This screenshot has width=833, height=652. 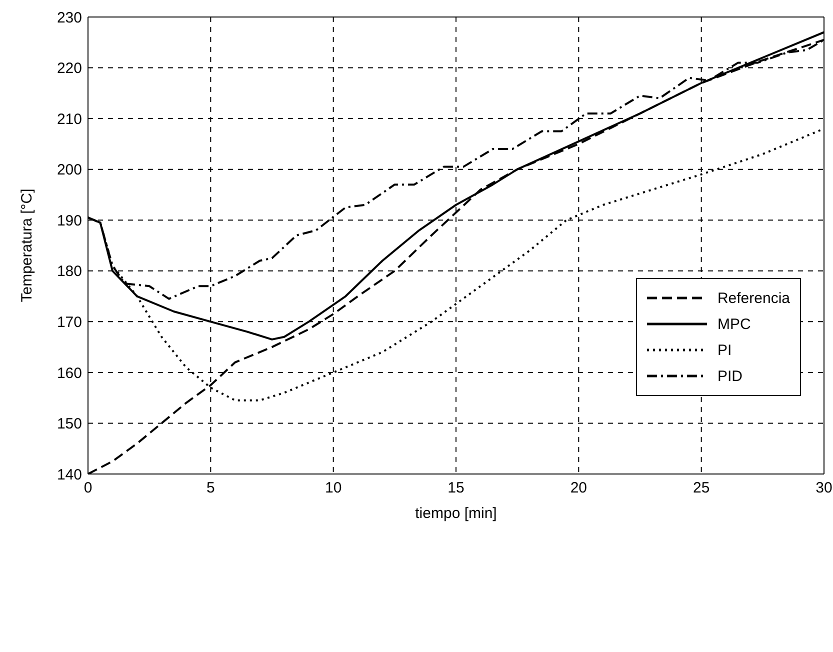 What do you see at coordinates (210, 488) in the screenshot?
I see `x-tick-label: 5` at bounding box center [210, 488].